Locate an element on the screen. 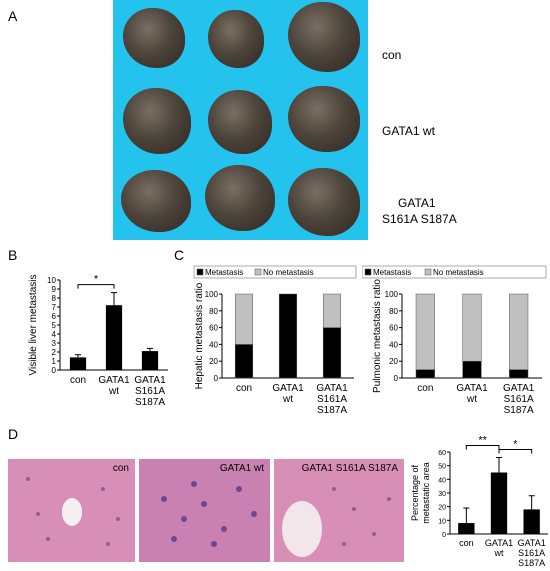 Image resolution: width=550 pixels, height=571 pixels. y-tick-label: 3 is located at coordinates (54, 343).